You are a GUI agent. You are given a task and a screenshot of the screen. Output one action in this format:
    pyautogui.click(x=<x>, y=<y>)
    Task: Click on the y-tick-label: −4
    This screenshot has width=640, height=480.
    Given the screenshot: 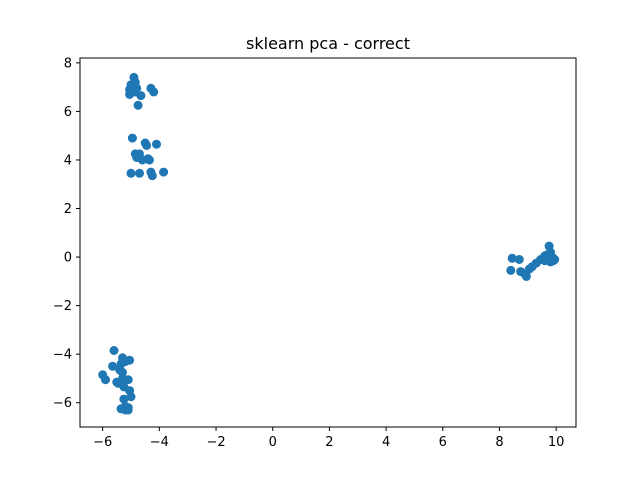 What is the action you would take?
    pyautogui.click(x=62, y=355)
    